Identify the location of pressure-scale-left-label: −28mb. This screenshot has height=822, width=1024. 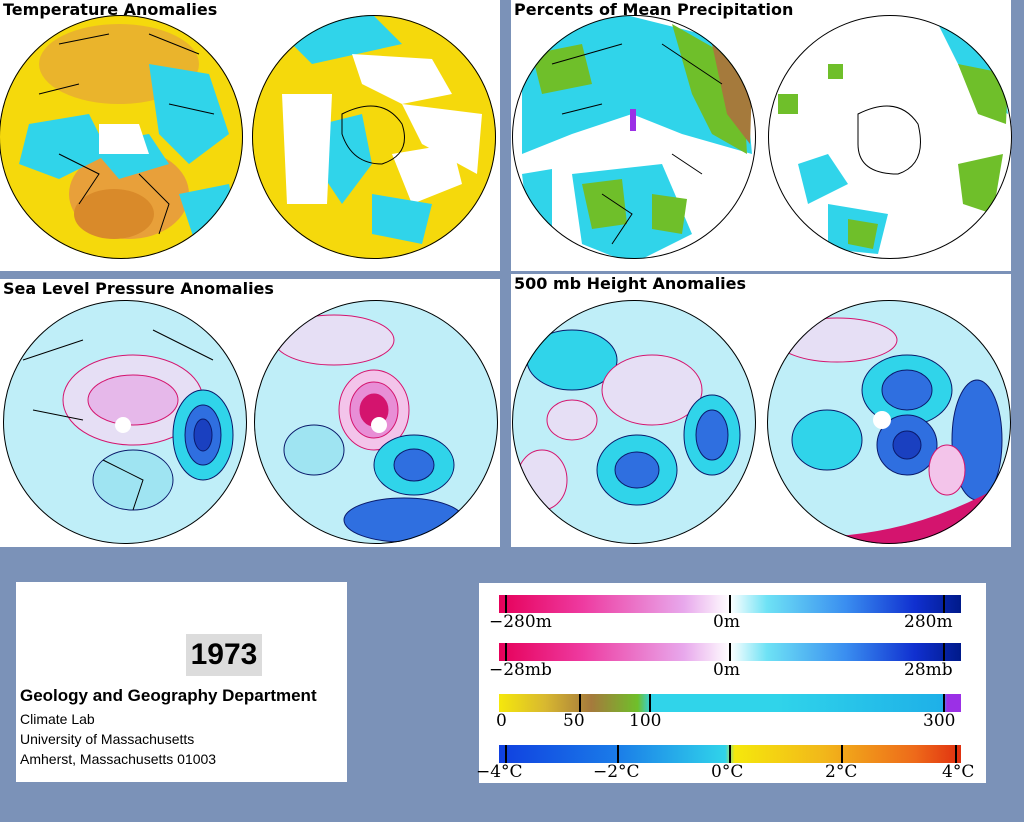
(520, 670).